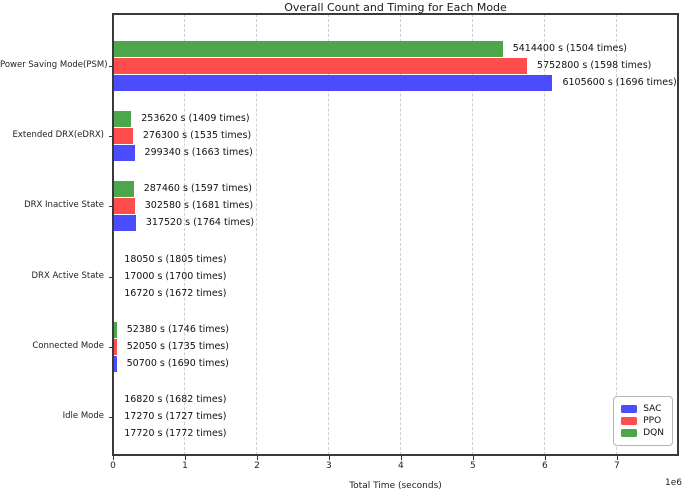  I want to click on x-tick-label-5: 5, so click(472, 466).